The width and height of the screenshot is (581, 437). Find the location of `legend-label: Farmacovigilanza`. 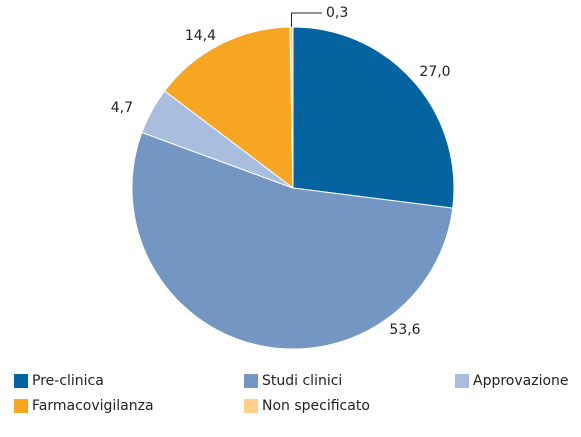

legend-label: Farmacovigilanza is located at coordinates (93, 406).